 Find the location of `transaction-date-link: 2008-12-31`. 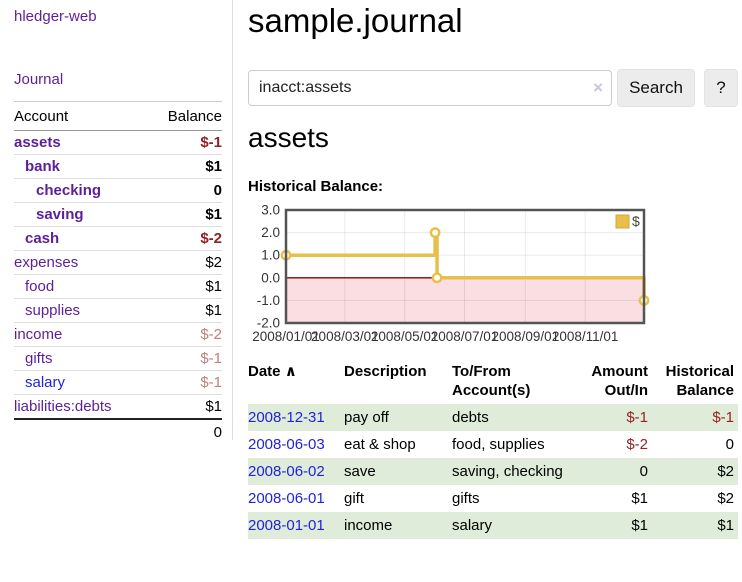

transaction-date-link: 2008-12-31 is located at coordinates (286, 417).